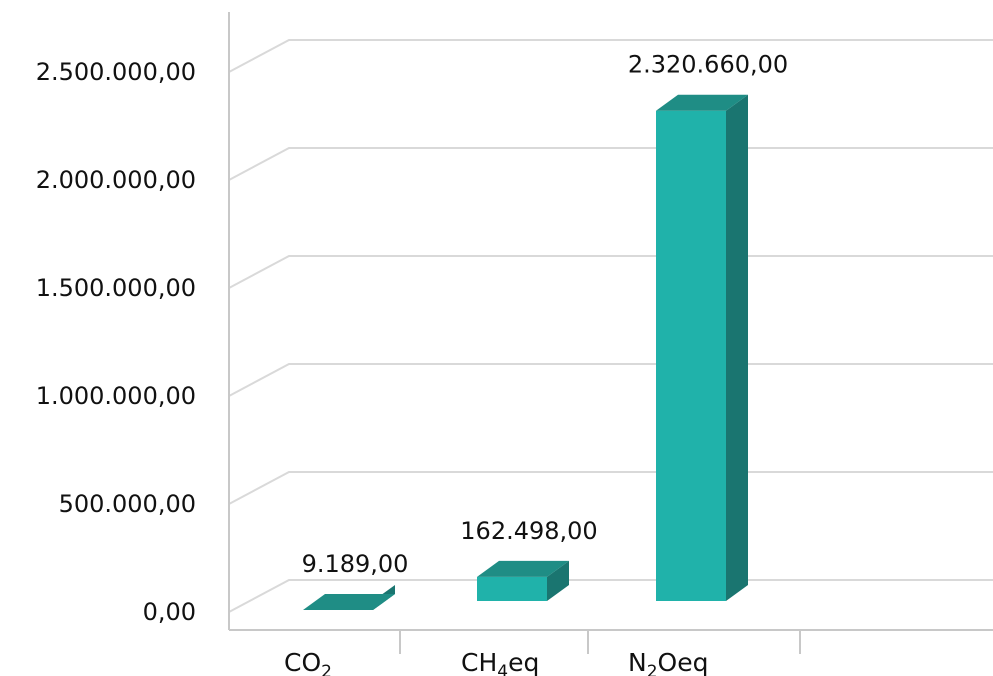 The image size is (993, 676). I want to click on category-base: N, so click(637, 662).